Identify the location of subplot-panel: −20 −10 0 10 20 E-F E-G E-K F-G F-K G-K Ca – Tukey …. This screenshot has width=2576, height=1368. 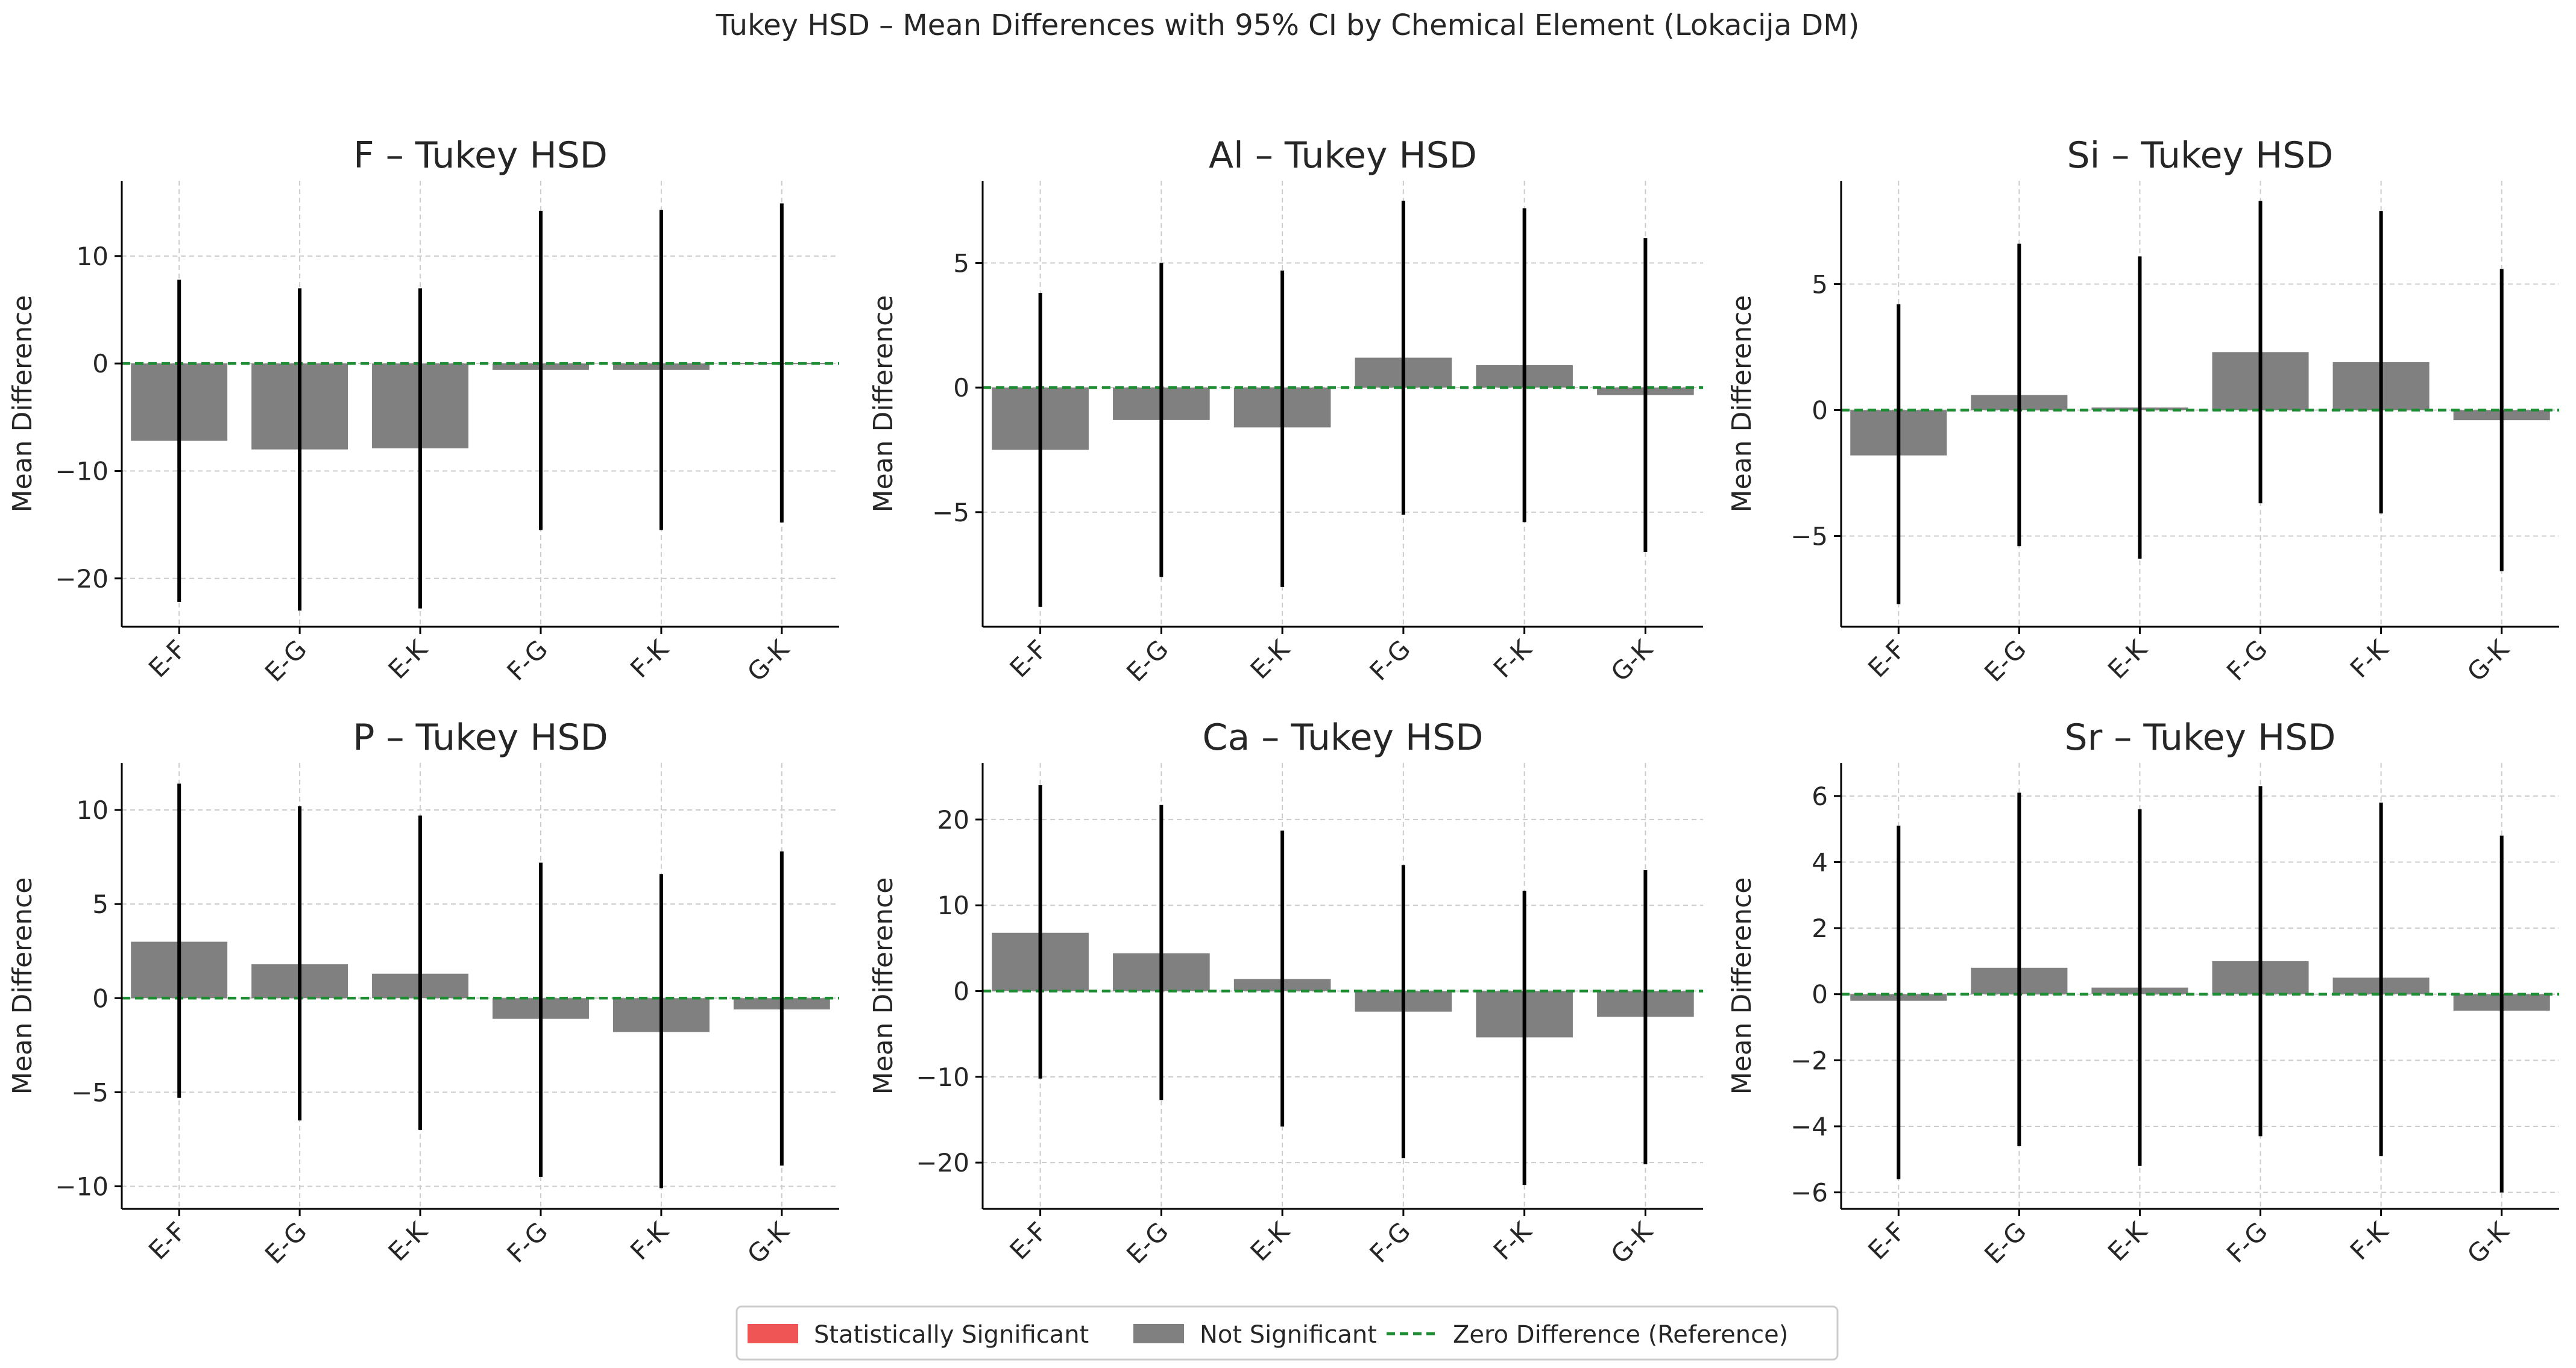
(1285, 994).